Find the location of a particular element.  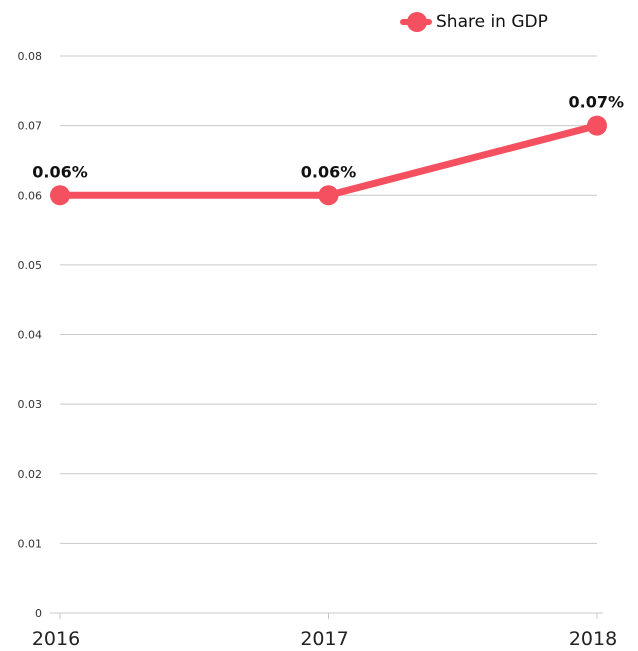

y-tick-label: 0.03 is located at coordinates (30, 404).